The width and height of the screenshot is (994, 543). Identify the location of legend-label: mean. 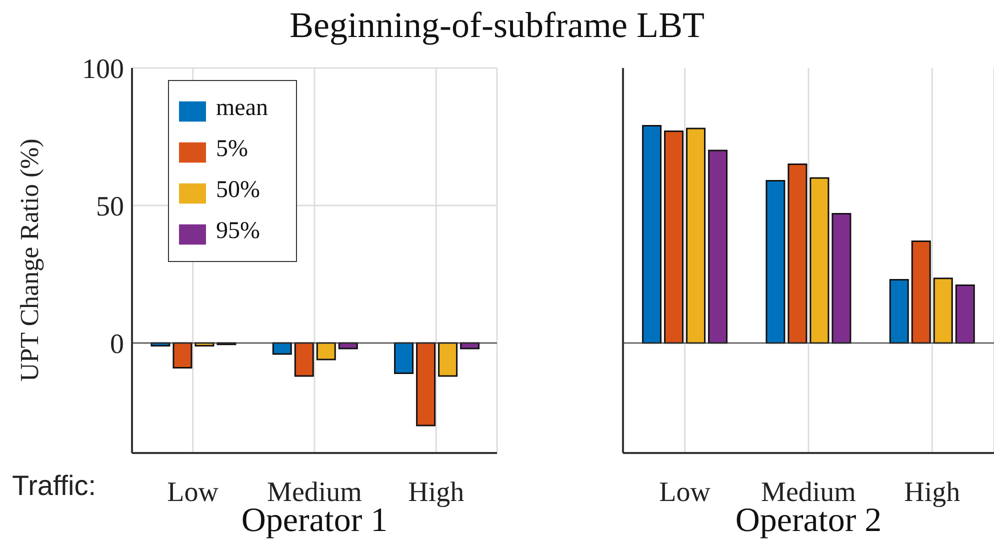
(242, 108).